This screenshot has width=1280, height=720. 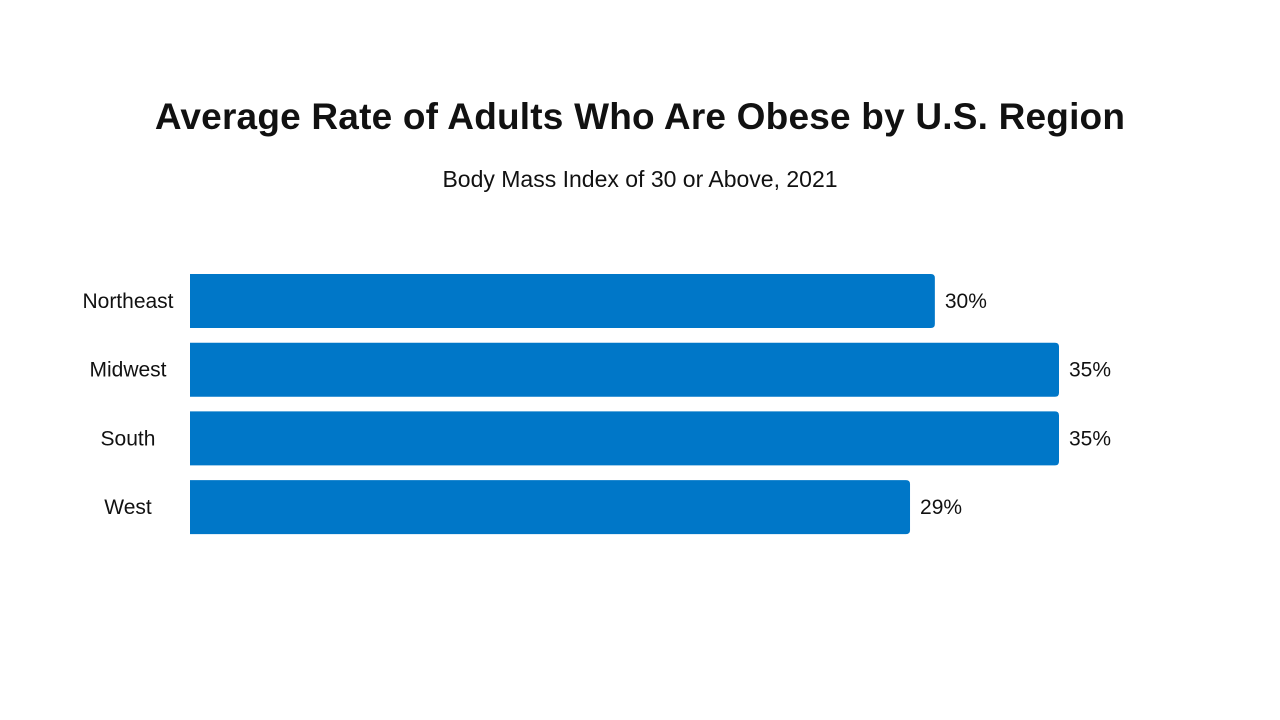 I want to click on bar-south, so click(x=624, y=438).